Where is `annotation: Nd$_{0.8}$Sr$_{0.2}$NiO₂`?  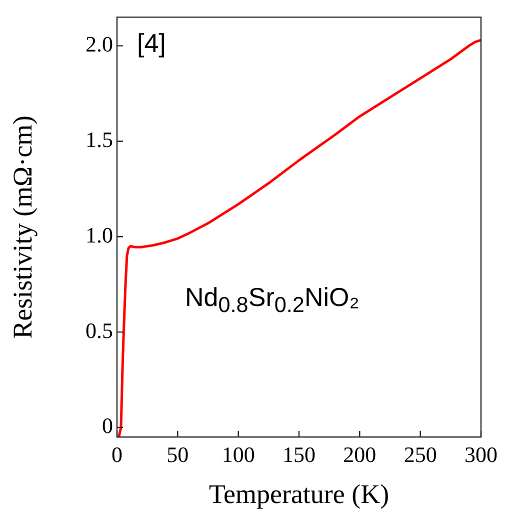
annotation: Nd$_{0.8}$Sr$_{0.2}$NiO₂ is located at coordinates (272, 300).